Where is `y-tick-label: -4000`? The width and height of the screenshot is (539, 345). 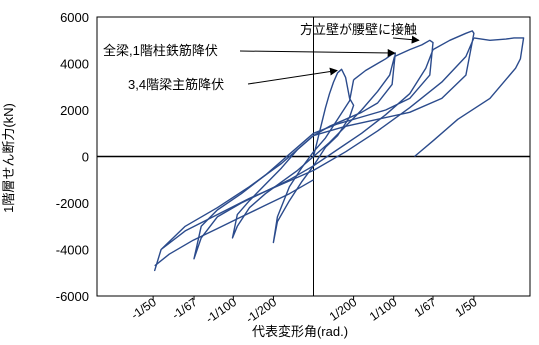
y-tick-label: -4000 is located at coordinates (72, 250).